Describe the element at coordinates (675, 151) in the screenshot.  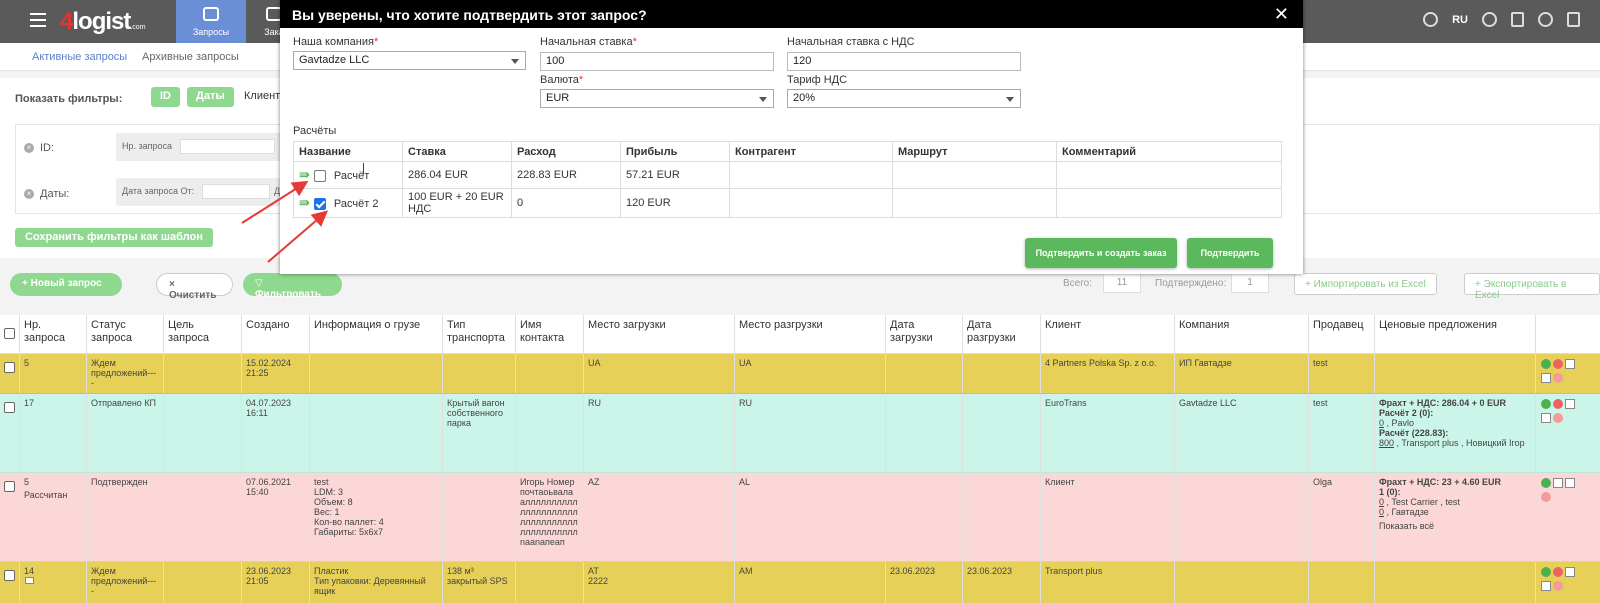
I see `calc-col-profit: Прибыль` at that location.